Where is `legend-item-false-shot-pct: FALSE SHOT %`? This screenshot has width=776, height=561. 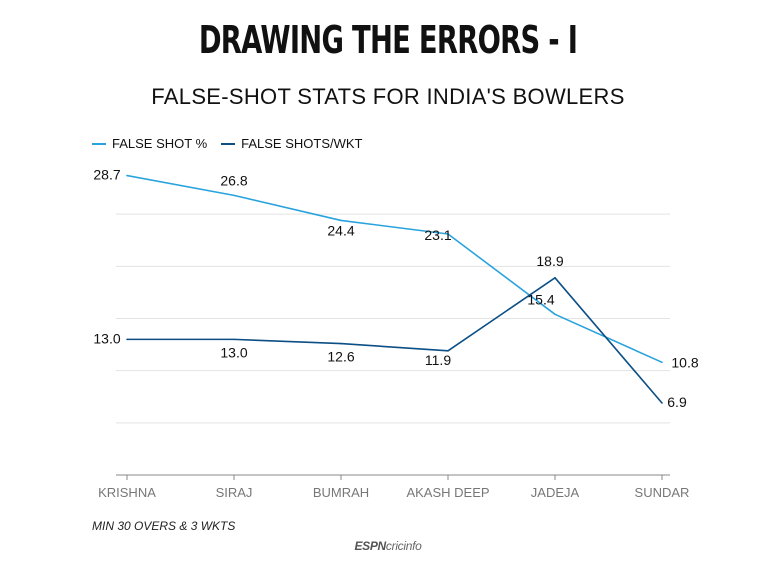 legend-item-false-shot-pct: FALSE SHOT % is located at coordinates (149, 143).